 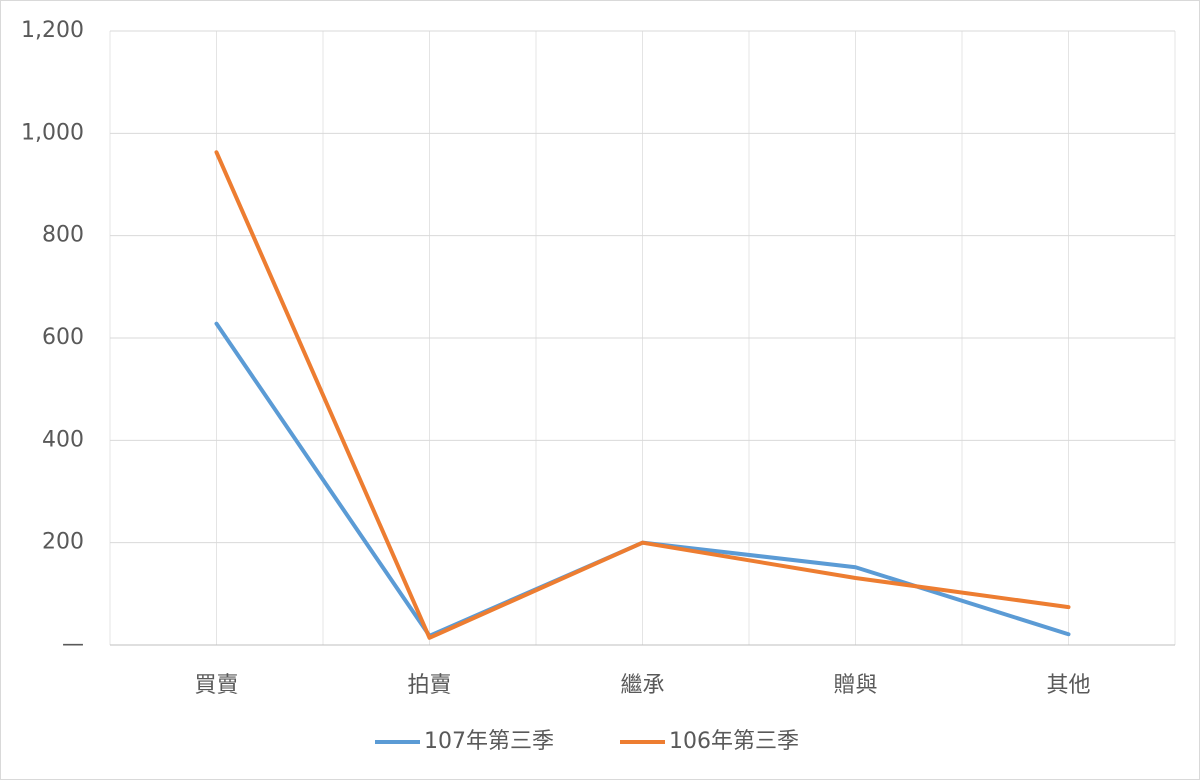 What do you see at coordinates (1068, 685) in the screenshot?
I see `x-tick-label: 其他` at bounding box center [1068, 685].